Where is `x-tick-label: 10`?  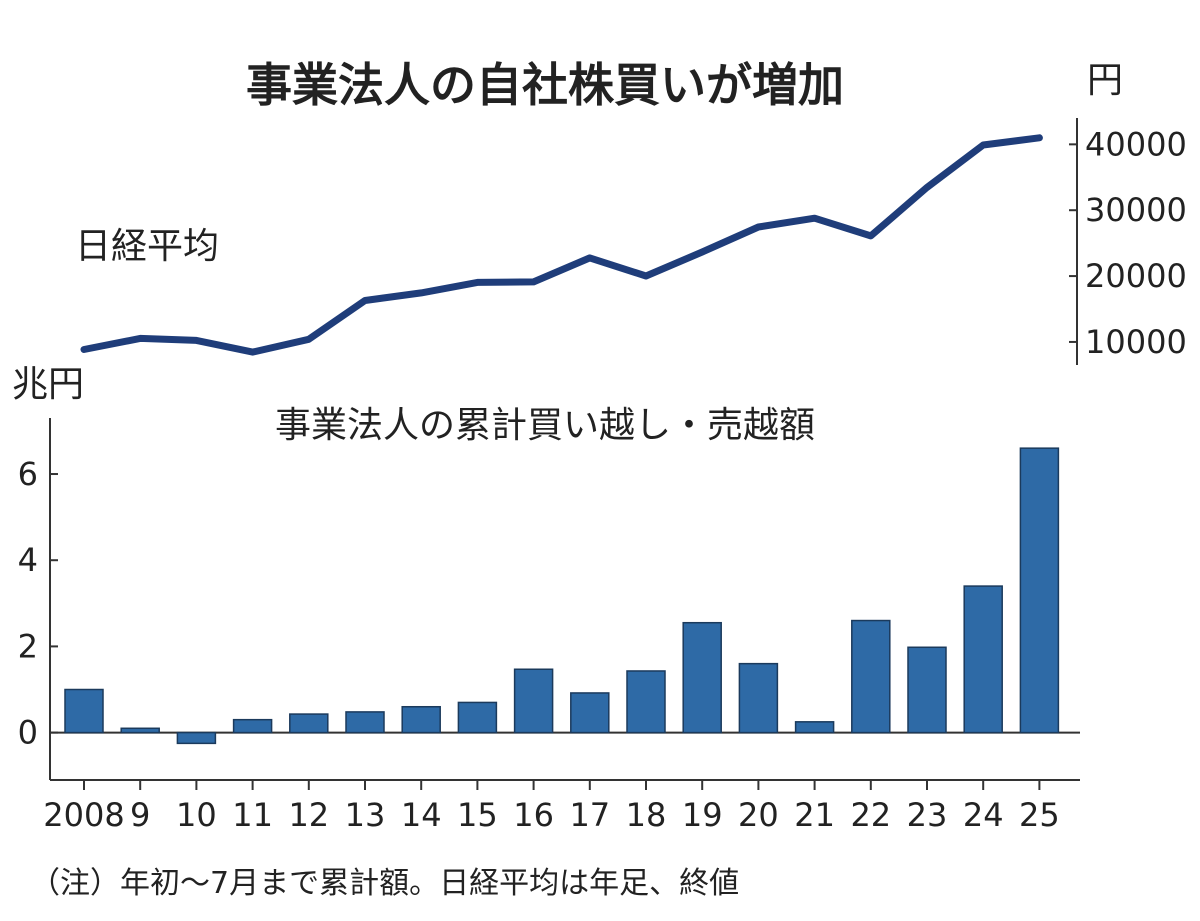 x-tick-label: 10 is located at coordinates (196, 815).